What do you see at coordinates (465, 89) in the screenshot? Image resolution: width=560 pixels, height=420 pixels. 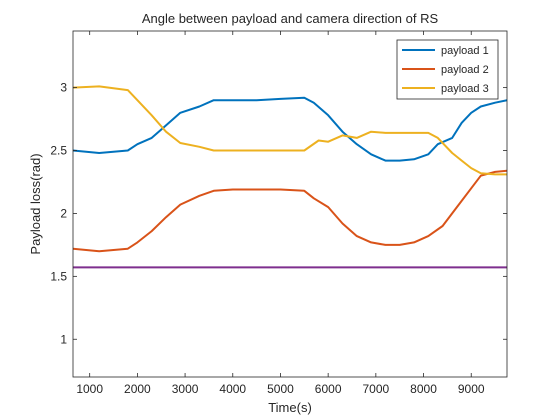 I see `legend-label-3: payload 3` at bounding box center [465, 89].